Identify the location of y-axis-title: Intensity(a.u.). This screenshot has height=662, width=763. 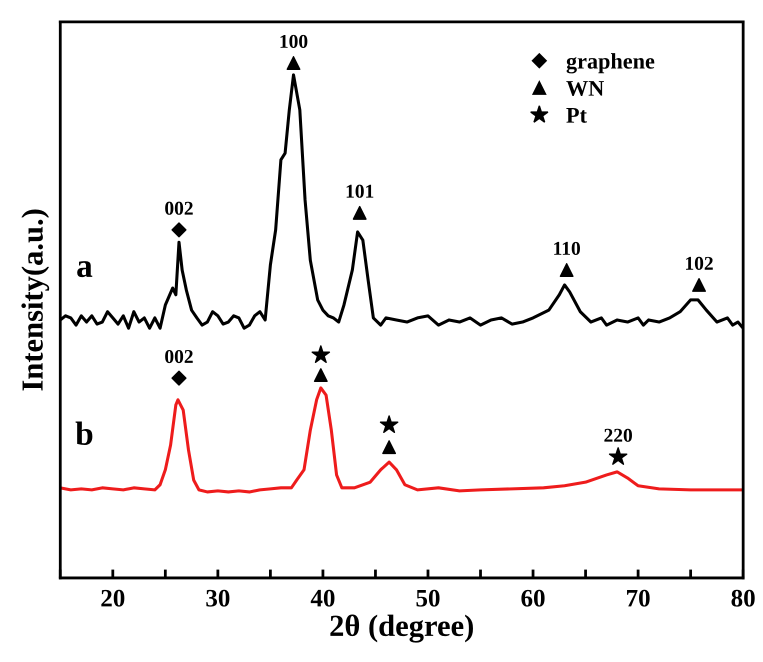
(35, 300).